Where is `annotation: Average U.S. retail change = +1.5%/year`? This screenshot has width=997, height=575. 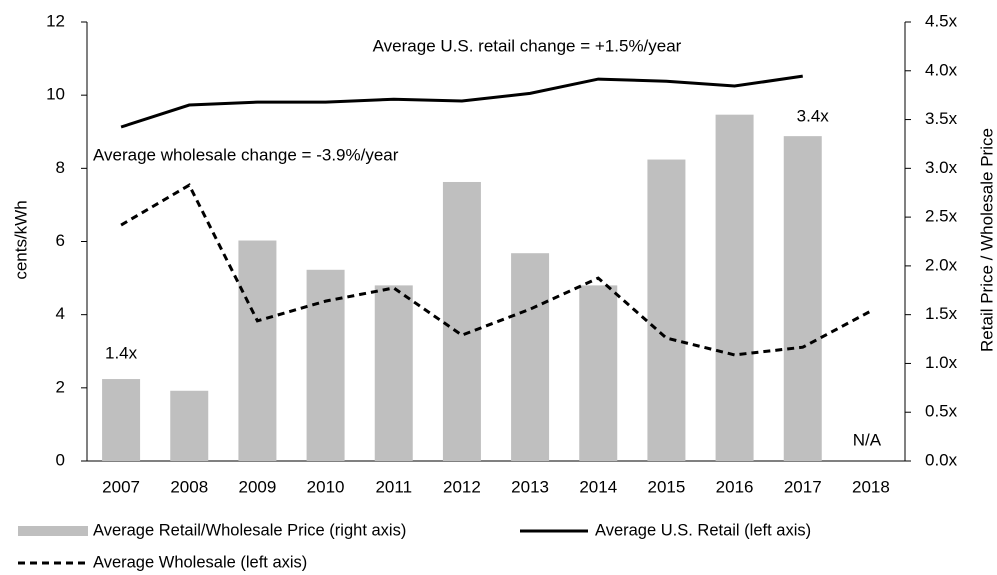
annotation: Average U.S. retail change = +1.5%/year is located at coordinates (527, 45).